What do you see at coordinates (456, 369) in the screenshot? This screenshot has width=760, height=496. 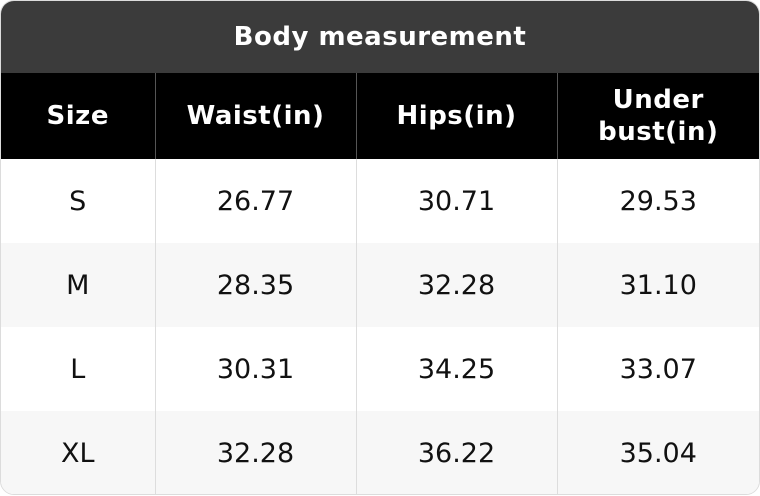 I see `table-cell: 34.25` at bounding box center [456, 369].